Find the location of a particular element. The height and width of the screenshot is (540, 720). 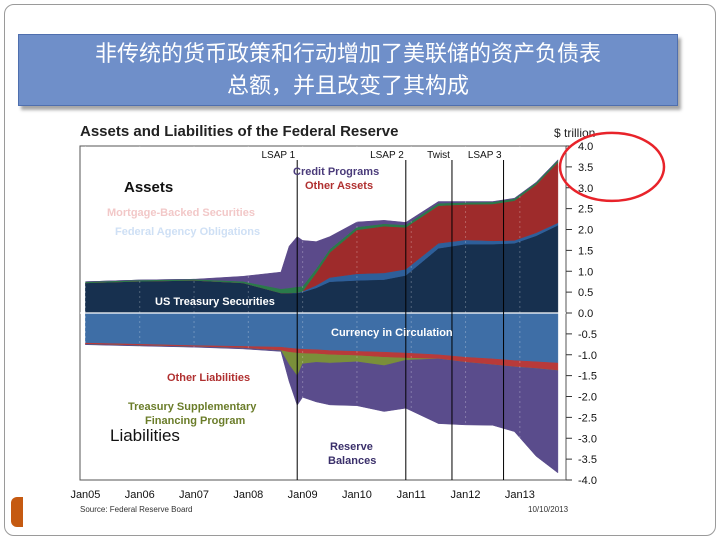

slide-title-banner: 非传统的货币政策和行动增加了美联储的资产负债表 总额，并且改变了其构成 is located at coordinates (348, 70).